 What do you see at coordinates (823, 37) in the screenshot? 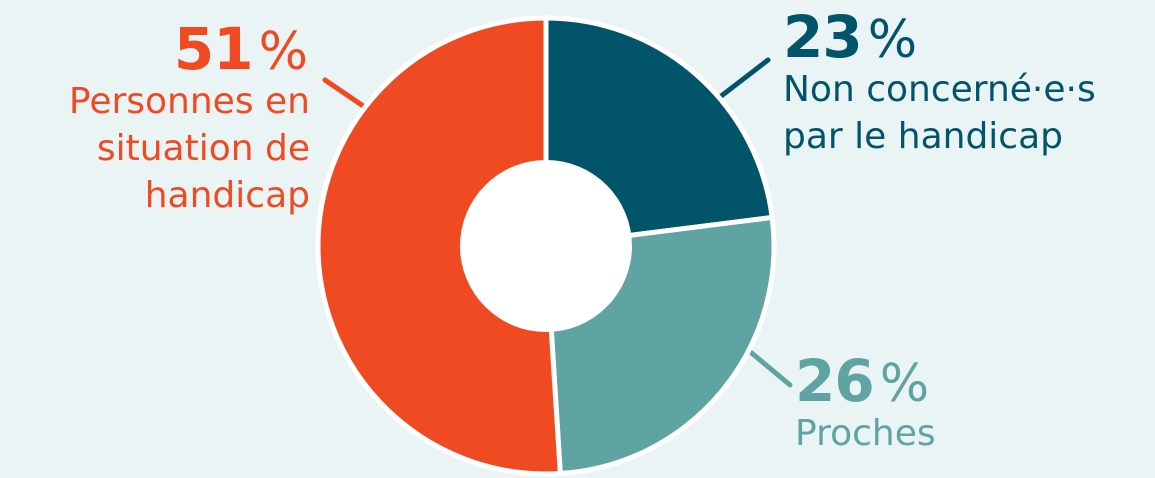
I see `pct-value-non-concernes: 23` at bounding box center [823, 37].